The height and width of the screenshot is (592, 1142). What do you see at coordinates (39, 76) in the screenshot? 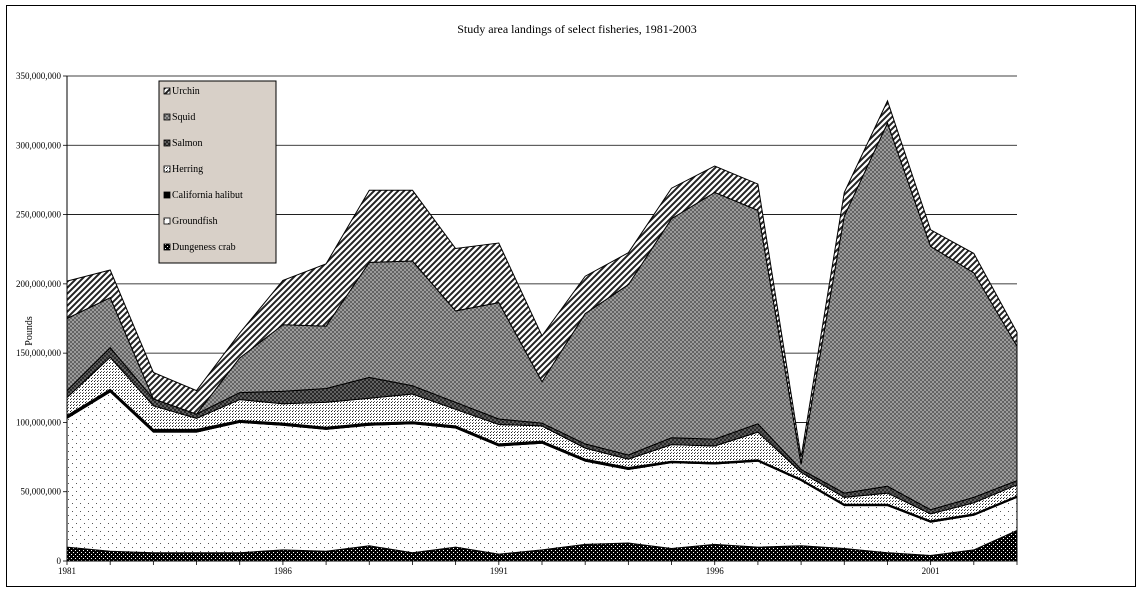
I see `y-tick-label: 350,000,000` at bounding box center [39, 76].